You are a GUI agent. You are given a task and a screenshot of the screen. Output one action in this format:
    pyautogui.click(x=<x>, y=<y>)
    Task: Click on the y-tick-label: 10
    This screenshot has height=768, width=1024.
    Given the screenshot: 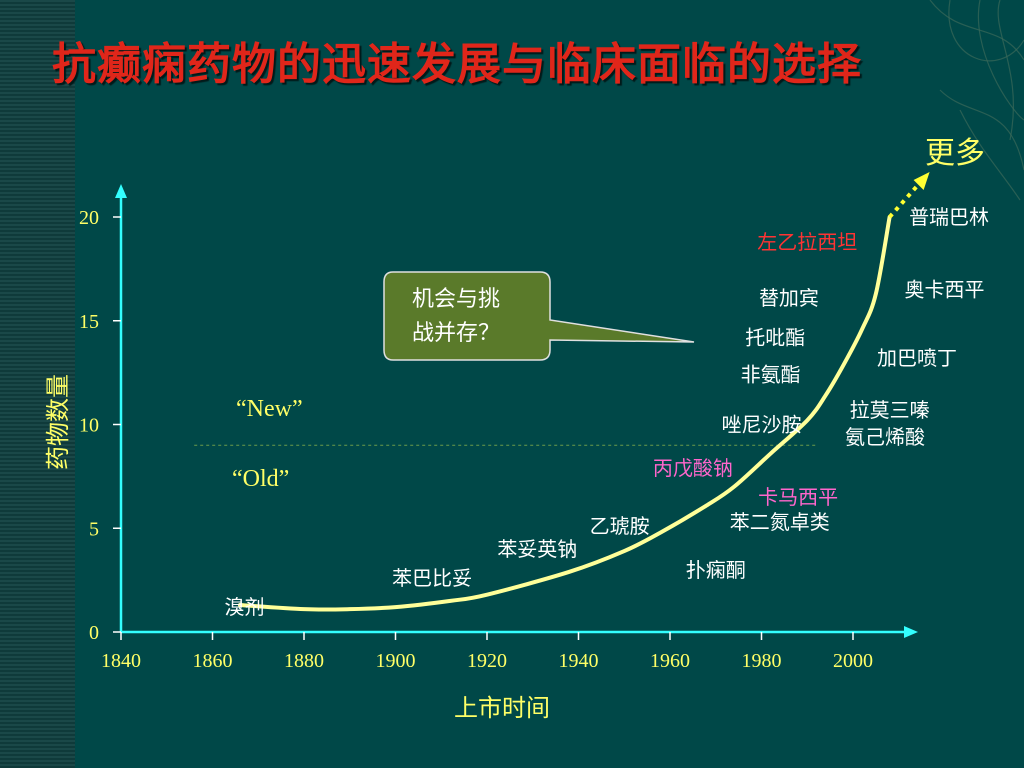 What is the action you would take?
    pyautogui.click(x=89, y=426)
    